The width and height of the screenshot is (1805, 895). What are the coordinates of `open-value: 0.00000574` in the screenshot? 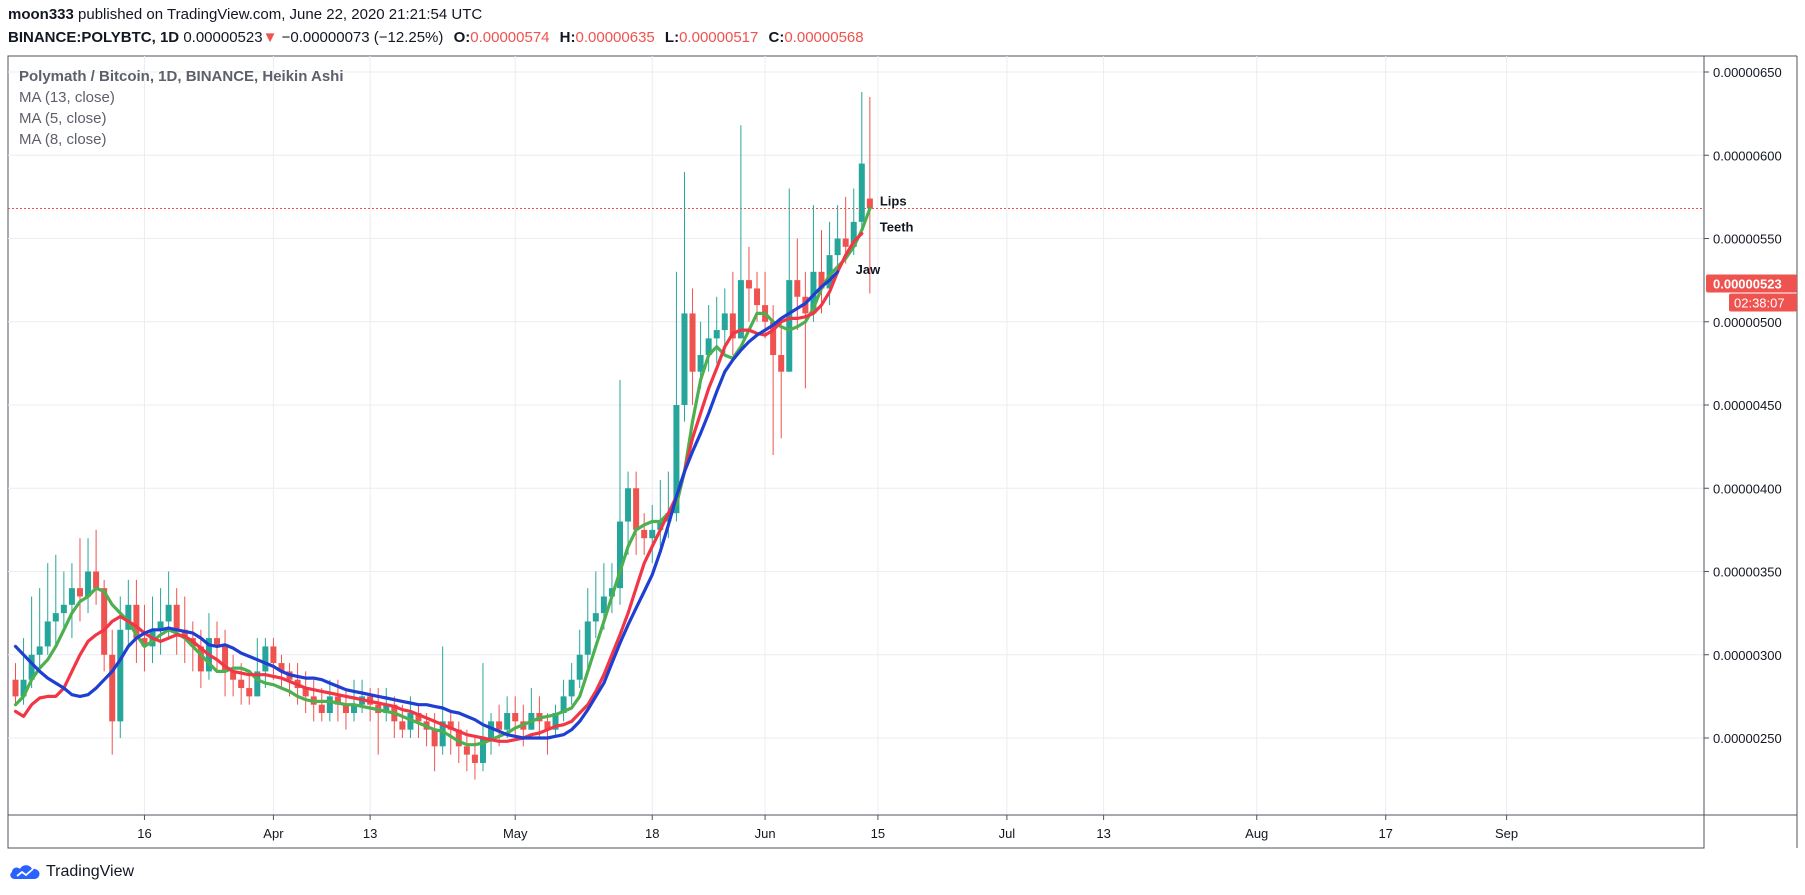 It's located at (510, 37).